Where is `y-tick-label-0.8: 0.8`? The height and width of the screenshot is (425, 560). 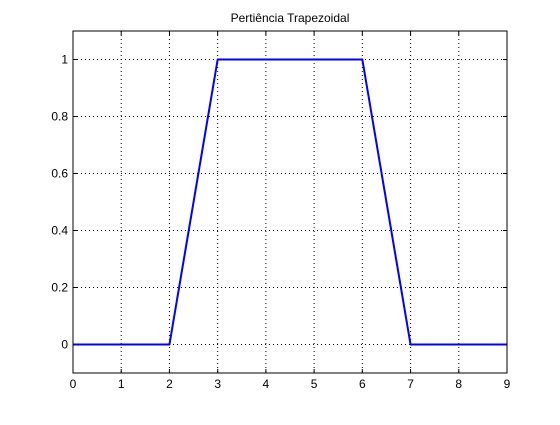
y-tick-label-0.8: 0.8 is located at coordinates (59, 117).